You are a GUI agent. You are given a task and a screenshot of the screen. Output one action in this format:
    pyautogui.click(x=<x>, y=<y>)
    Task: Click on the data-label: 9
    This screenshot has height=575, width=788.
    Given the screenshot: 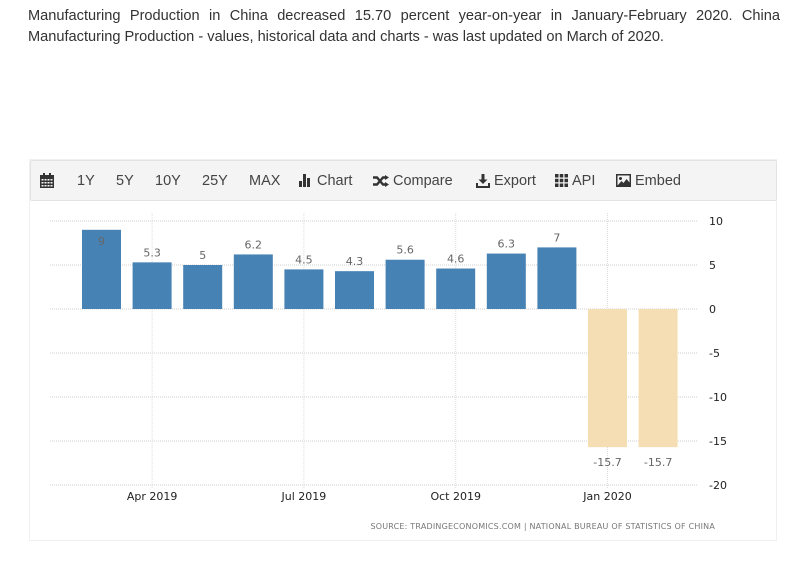 What is the action you would take?
    pyautogui.click(x=101, y=241)
    